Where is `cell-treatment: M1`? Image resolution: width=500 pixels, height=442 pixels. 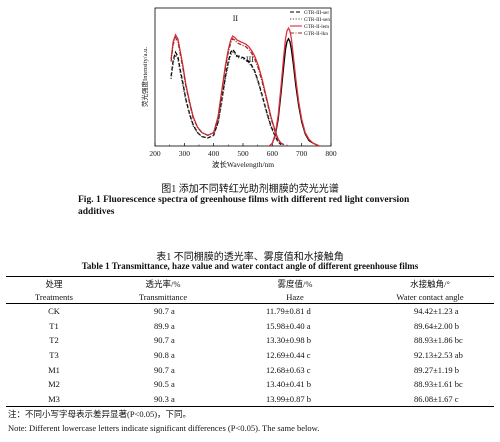 cell-treatment: M1 is located at coordinates (54, 369).